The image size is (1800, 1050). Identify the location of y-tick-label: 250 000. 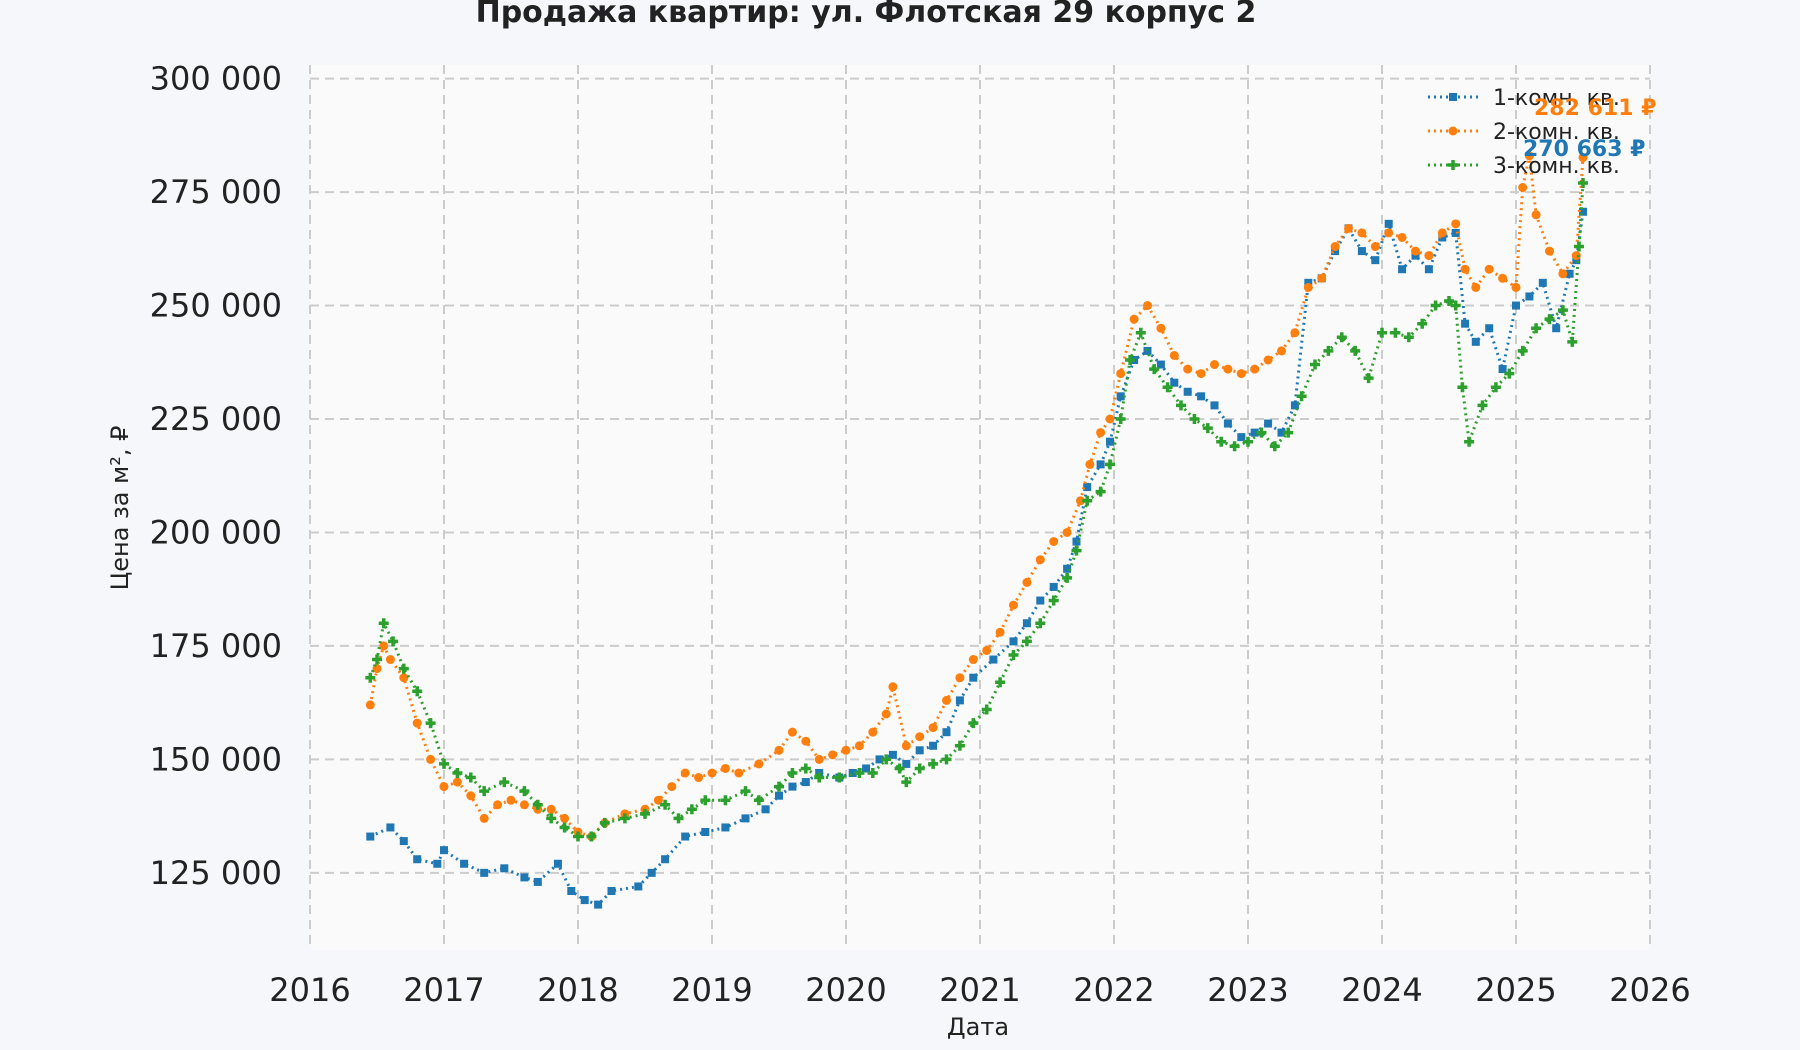
(216, 306).